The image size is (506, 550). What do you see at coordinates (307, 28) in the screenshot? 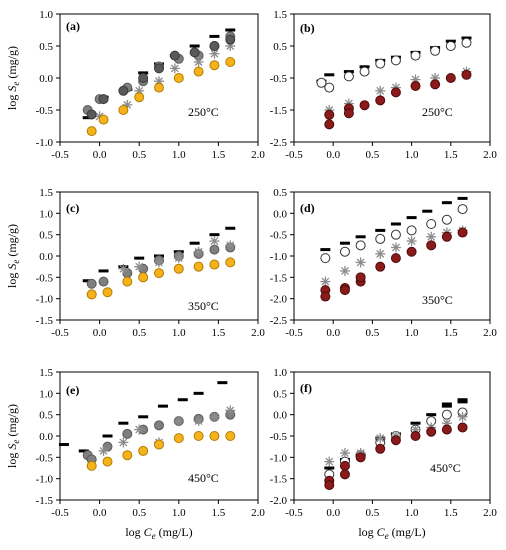
I see `panel-tag: (b)` at bounding box center [307, 28].